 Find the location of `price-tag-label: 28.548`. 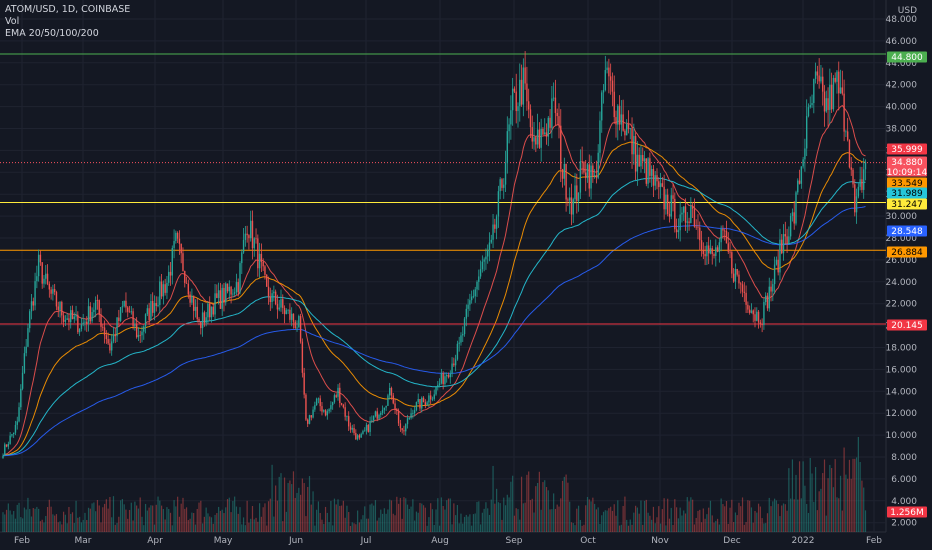

price-tag-label: 28.548 is located at coordinates (907, 232).